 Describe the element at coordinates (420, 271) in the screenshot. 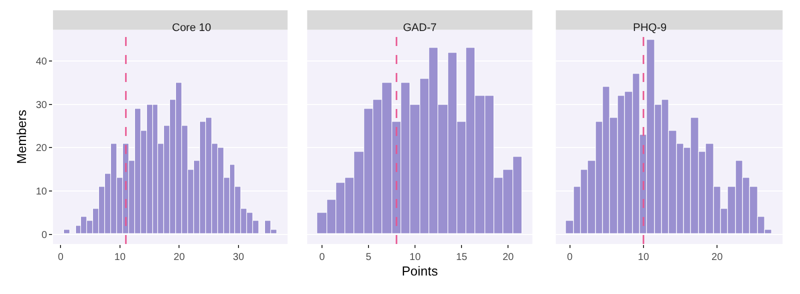

I see `x-axis-title: Points` at that location.